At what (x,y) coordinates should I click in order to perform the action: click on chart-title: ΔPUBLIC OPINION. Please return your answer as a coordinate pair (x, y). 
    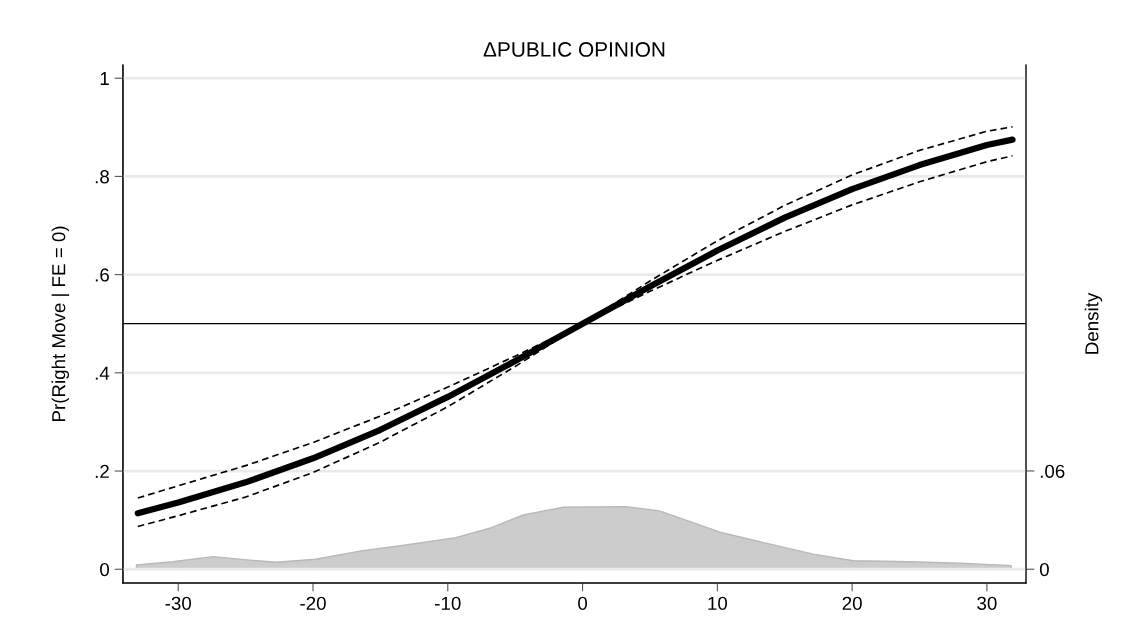
    Looking at the image, I should click on (574, 49).